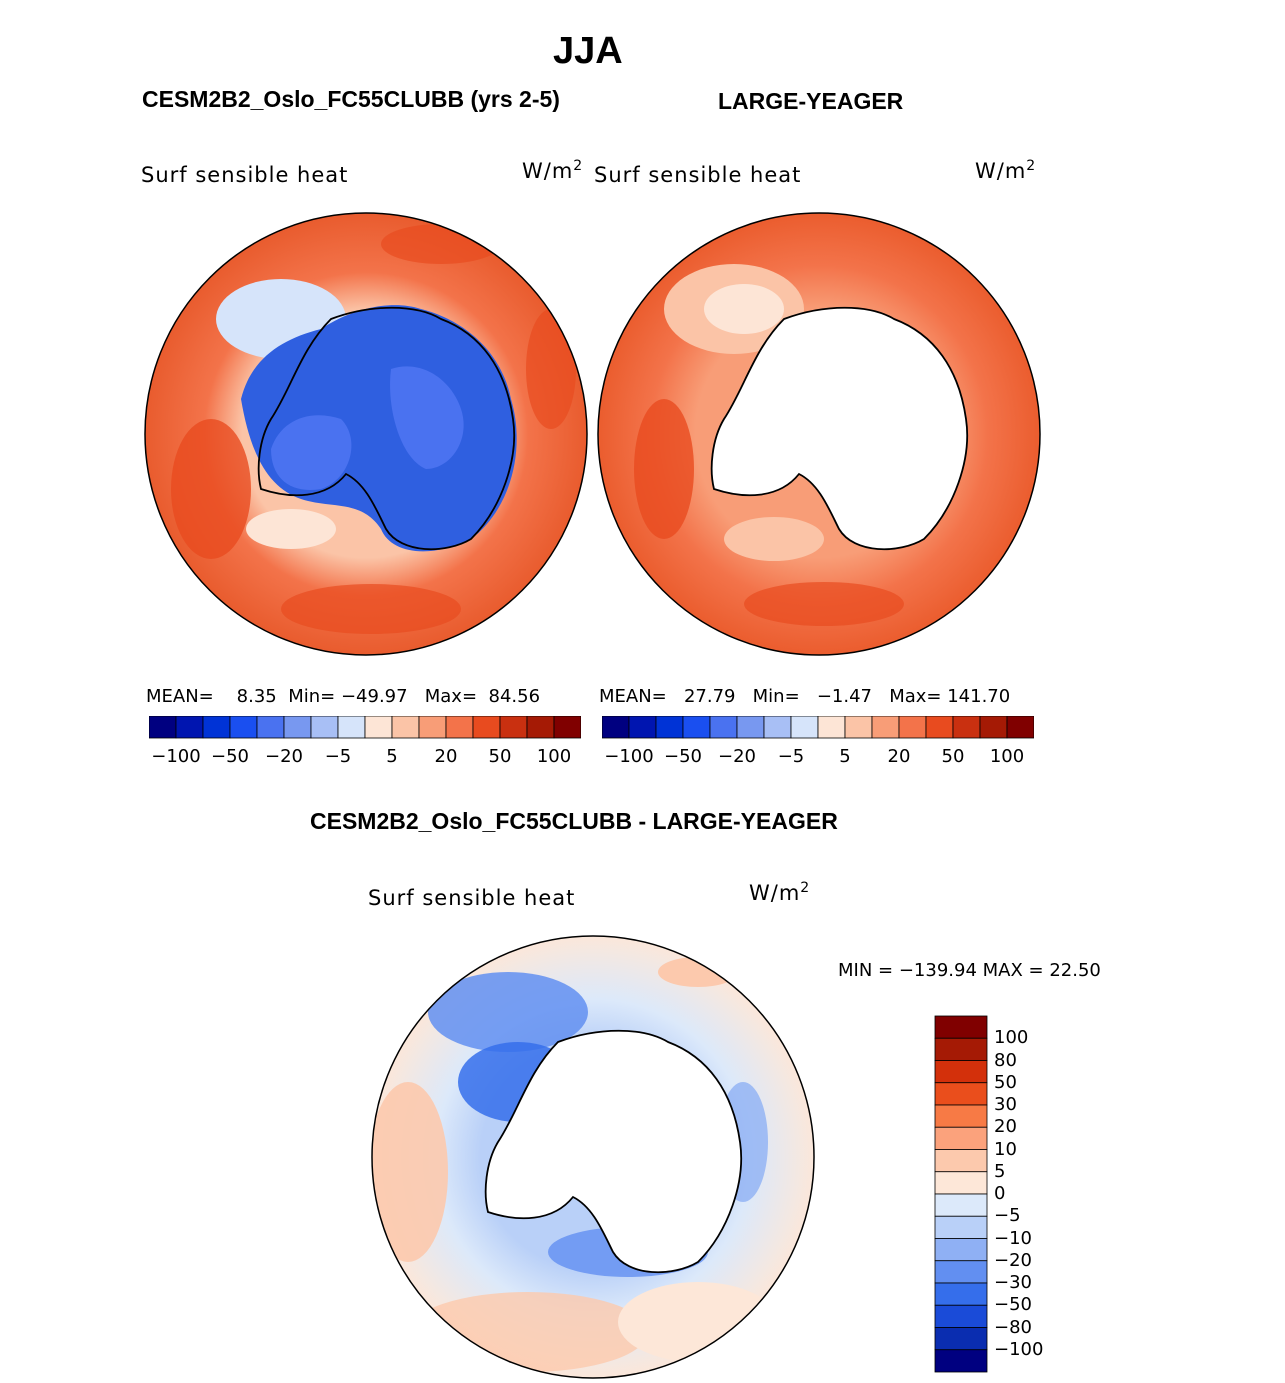 The image size is (1285, 1383). What do you see at coordinates (780, 892) in the screenshot?
I see `diff-units: W/m2` at bounding box center [780, 892].